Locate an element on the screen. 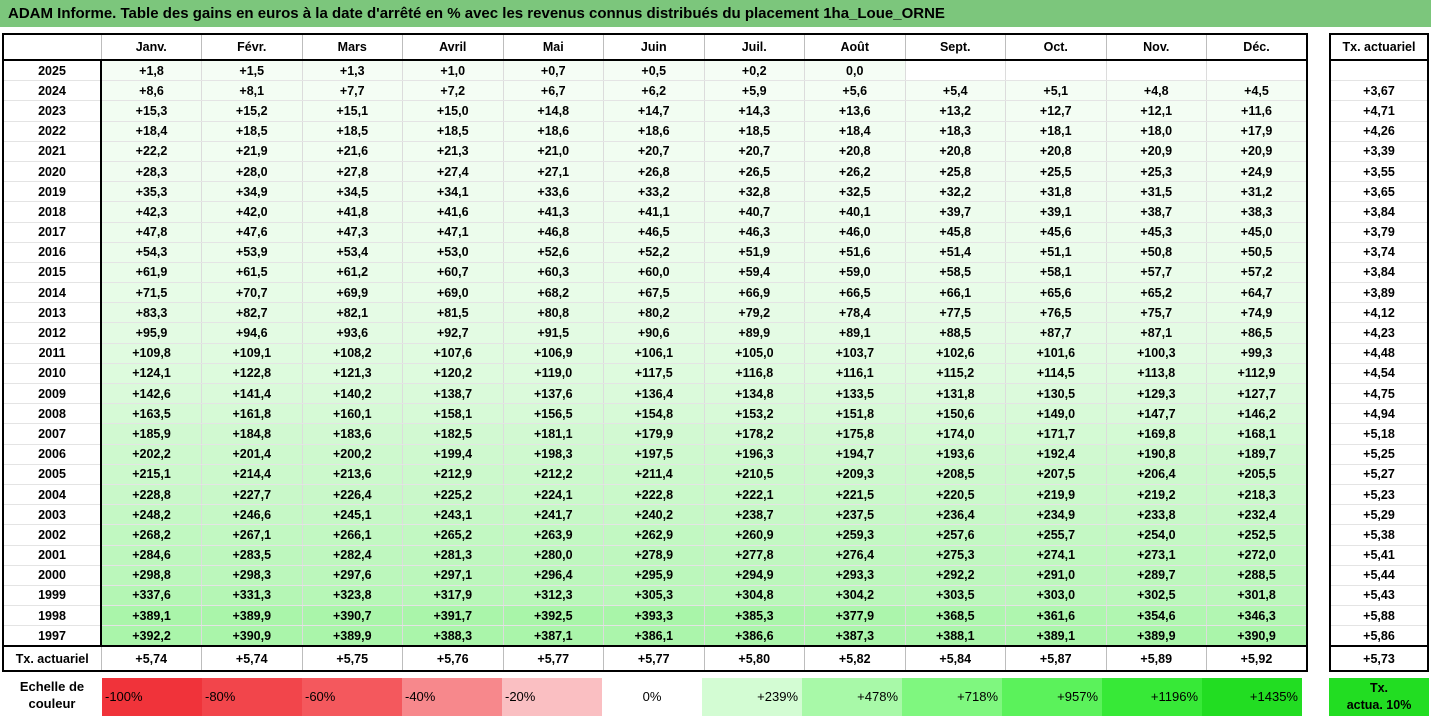 Image resolution: width=1431 pixels, height=718 pixels. gain-cell: +7,2 is located at coordinates (453, 91).